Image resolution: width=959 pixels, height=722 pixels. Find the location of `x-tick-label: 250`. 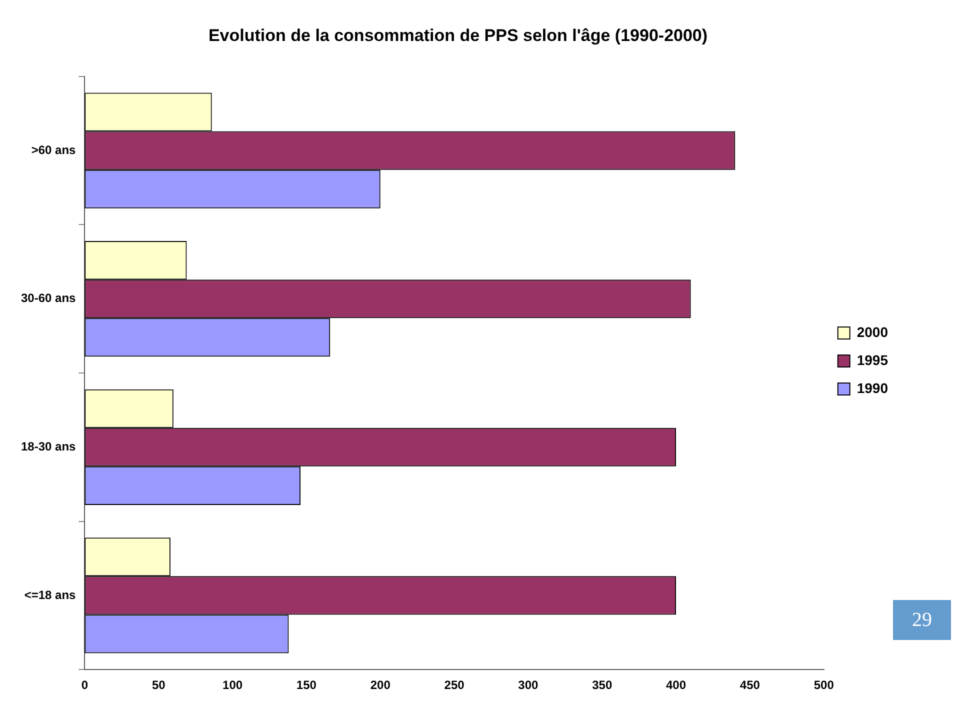

x-tick-label: 250 is located at coordinates (454, 685).